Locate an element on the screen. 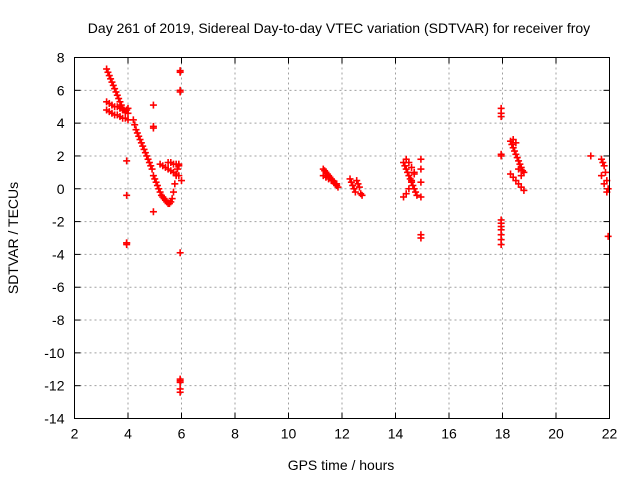  x-tick-labels: 2 4 6 8 10 12 14 16 18 20 22 is located at coordinates (344, 434).